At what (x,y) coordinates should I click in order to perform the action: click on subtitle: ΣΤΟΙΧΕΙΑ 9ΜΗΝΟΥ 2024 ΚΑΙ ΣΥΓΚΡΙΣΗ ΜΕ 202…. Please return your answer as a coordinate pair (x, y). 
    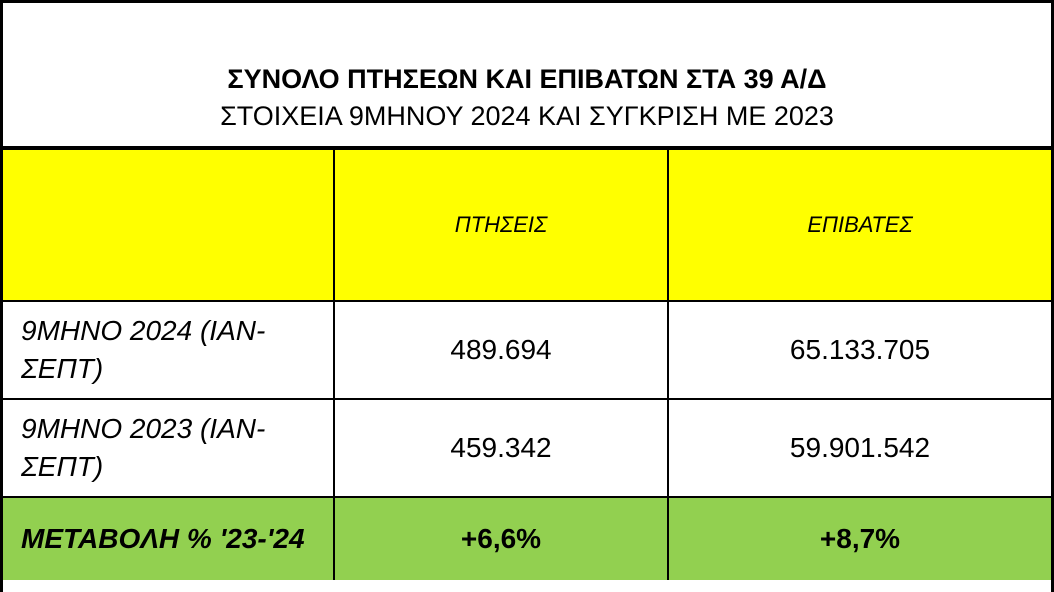
    Looking at the image, I should click on (527, 116).